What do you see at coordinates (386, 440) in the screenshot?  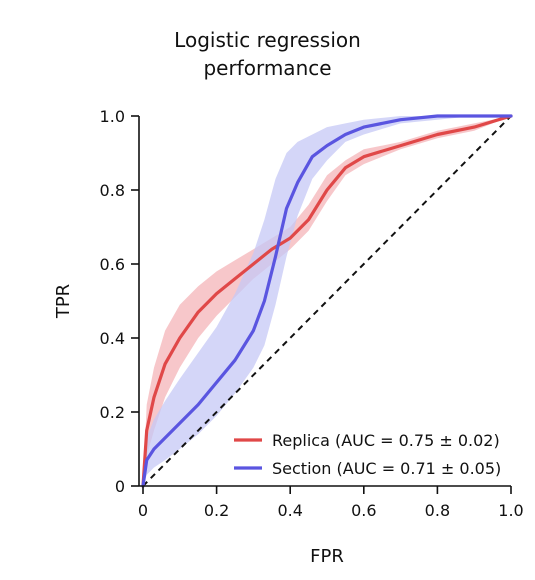 I see `legend-label-0: Replica (AUC = 0.75 ± 0.02)` at bounding box center [386, 440].